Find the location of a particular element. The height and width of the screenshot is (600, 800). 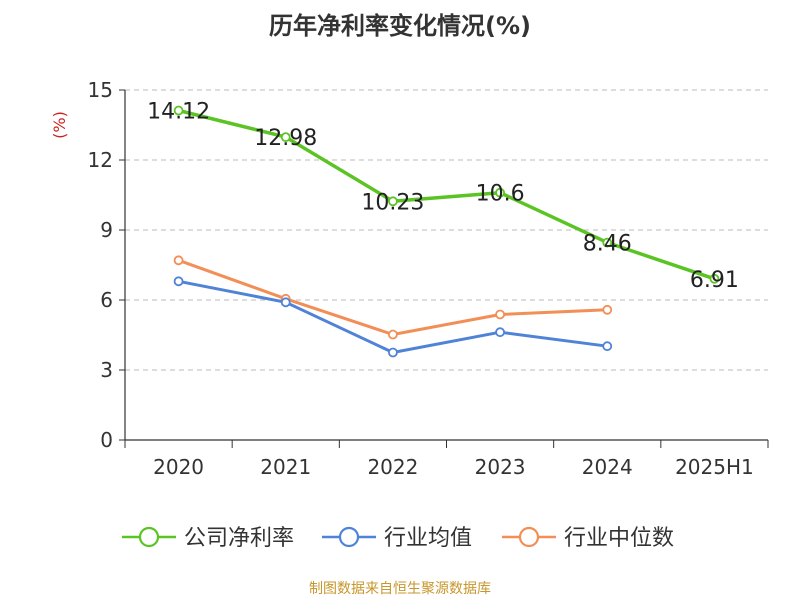

data-label: 6.91 is located at coordinates (714, 280).